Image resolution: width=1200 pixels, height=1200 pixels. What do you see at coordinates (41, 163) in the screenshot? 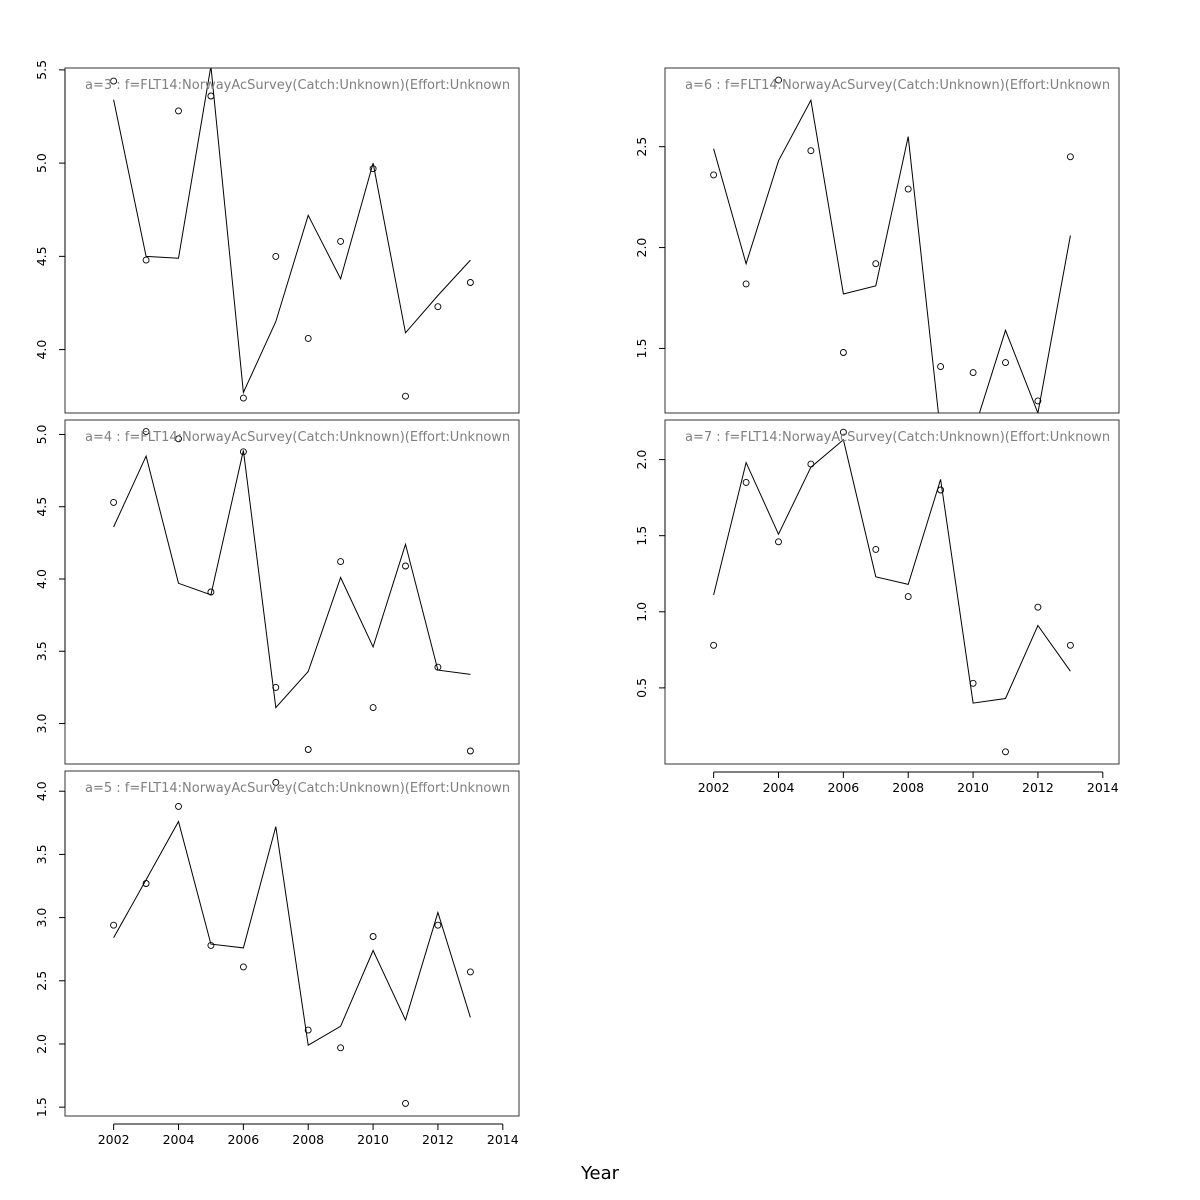
I see `y-tick-label: 5.0` at bounding box center [41, 163].